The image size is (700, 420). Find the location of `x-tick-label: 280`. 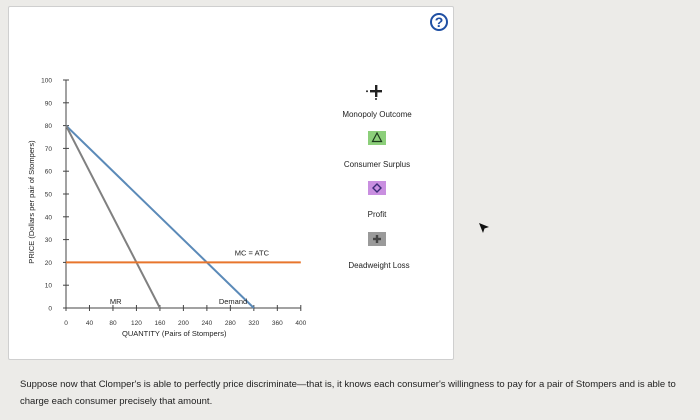

x-tick-label: 280 is located at coordinates (230, 323).